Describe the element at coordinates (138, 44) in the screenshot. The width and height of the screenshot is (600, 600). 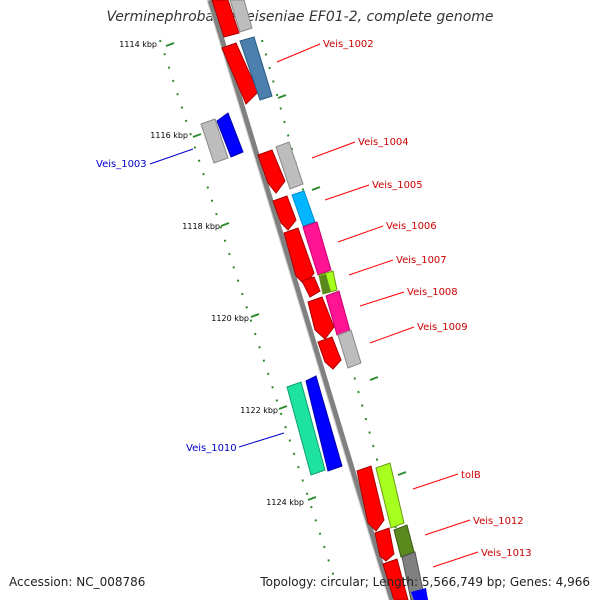
I see `ruler-label: 1114 kbp` at that location.